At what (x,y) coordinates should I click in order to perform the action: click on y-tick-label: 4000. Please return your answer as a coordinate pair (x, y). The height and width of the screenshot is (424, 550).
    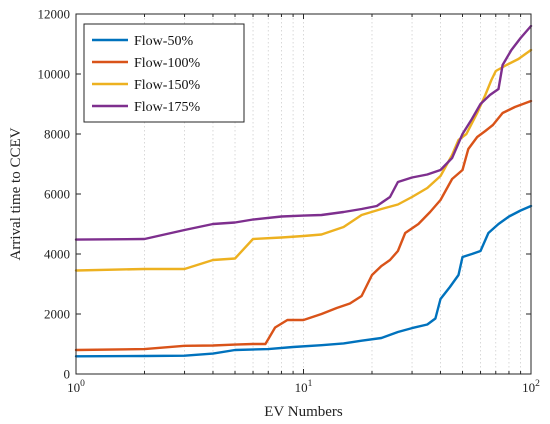
    Looking at the image, I should click on (57, 254).